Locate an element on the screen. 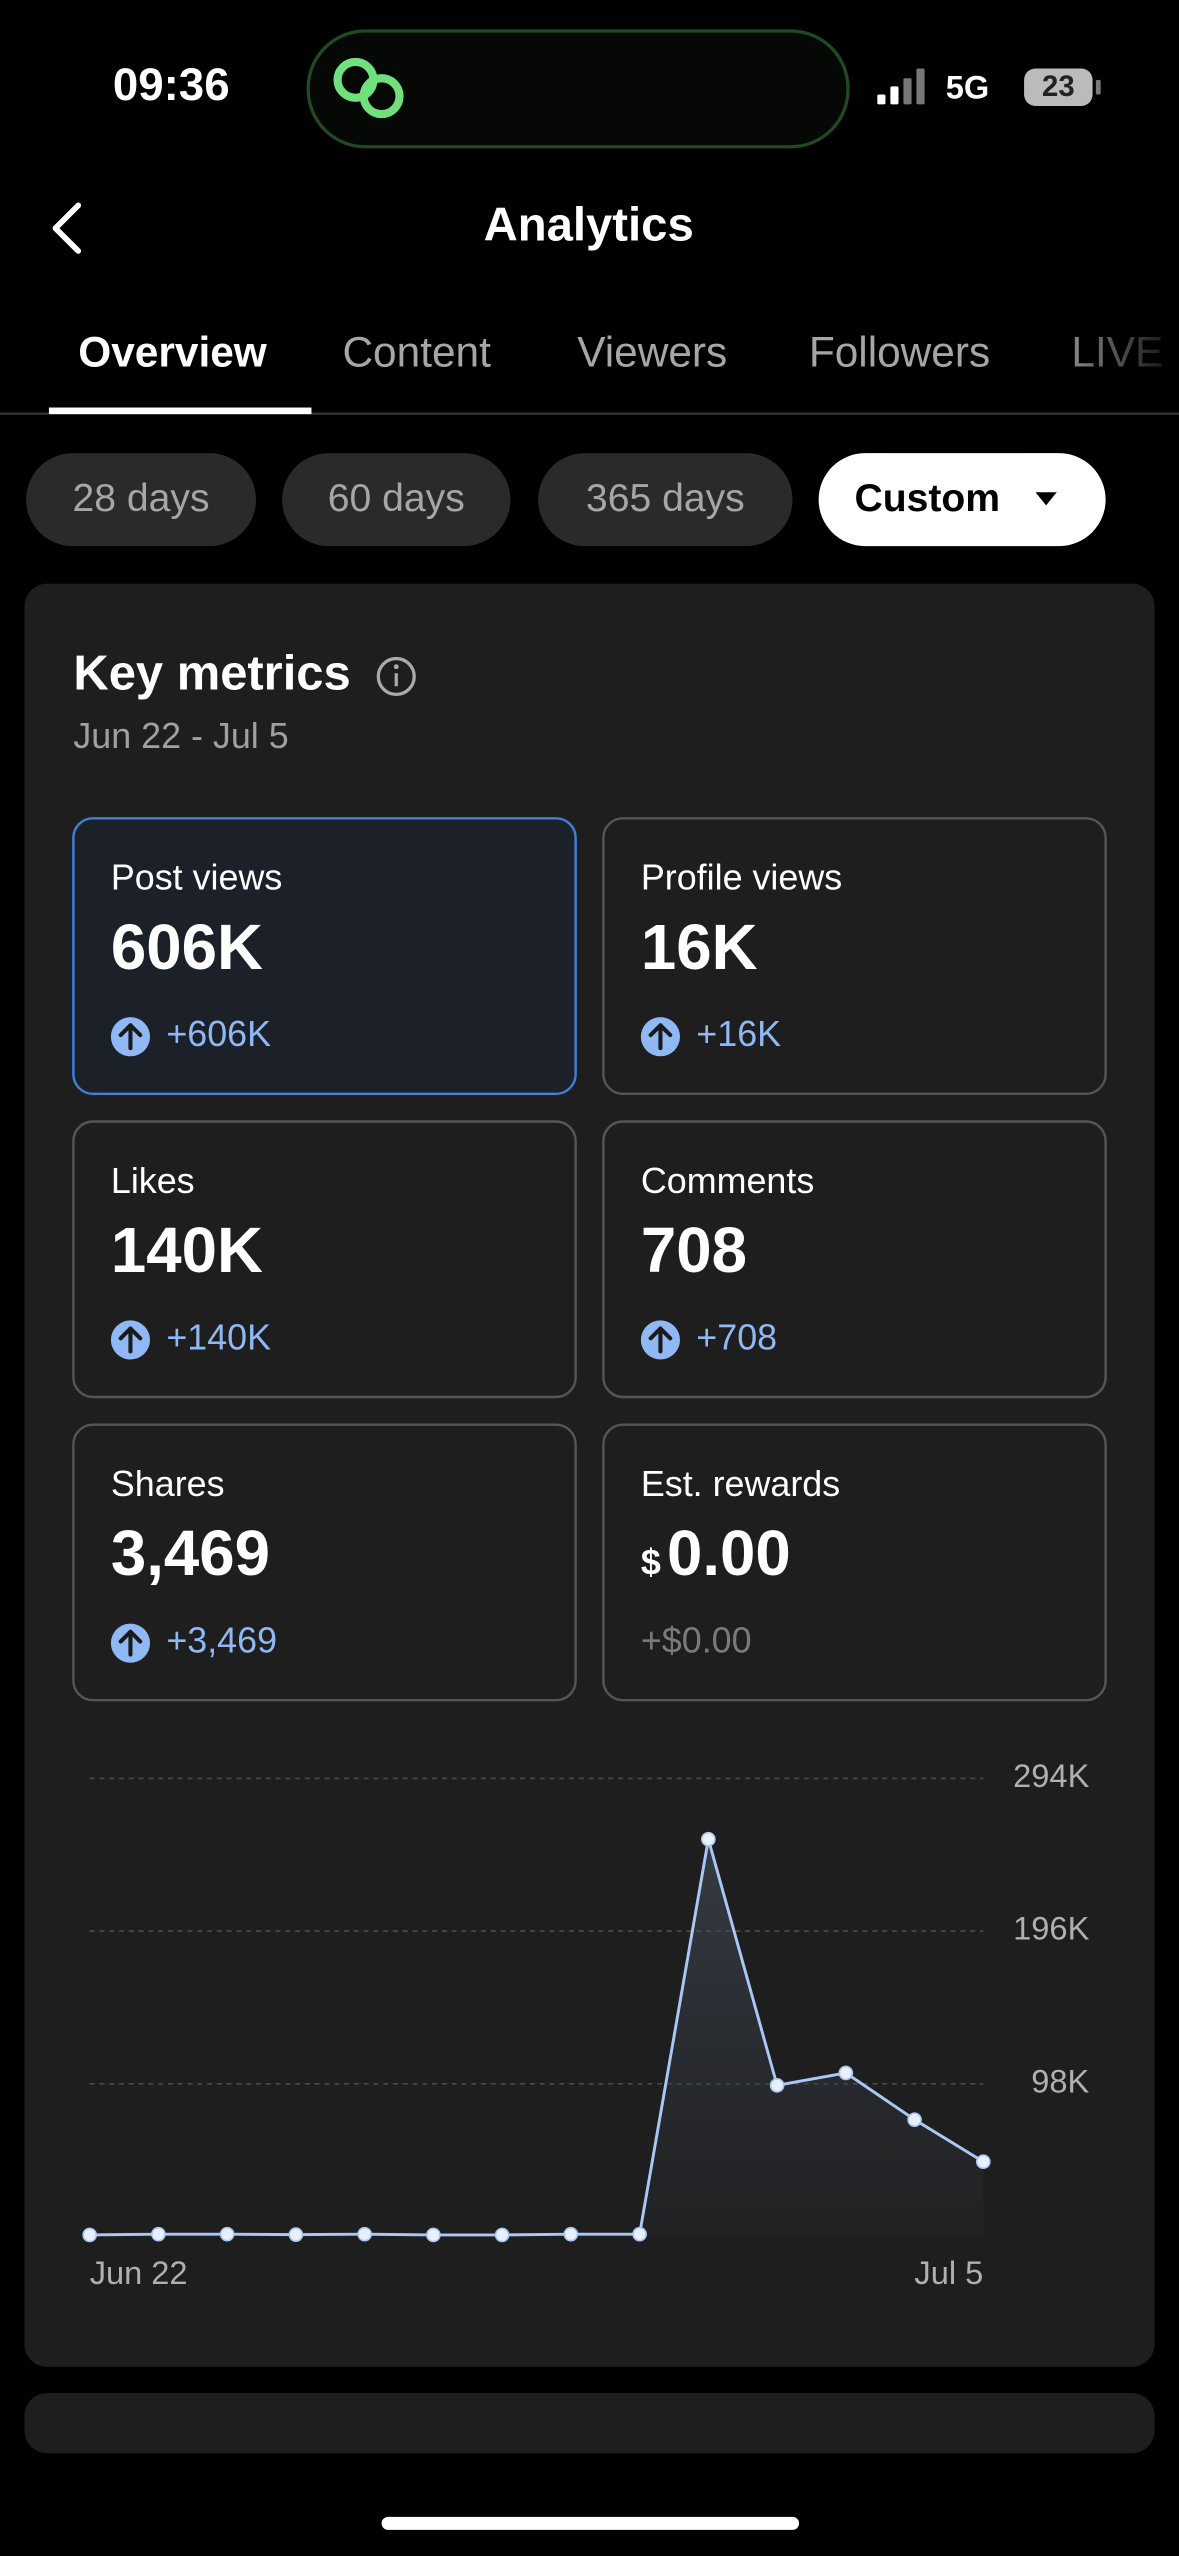  tab: Viewers is located at coordinates (652, 352).